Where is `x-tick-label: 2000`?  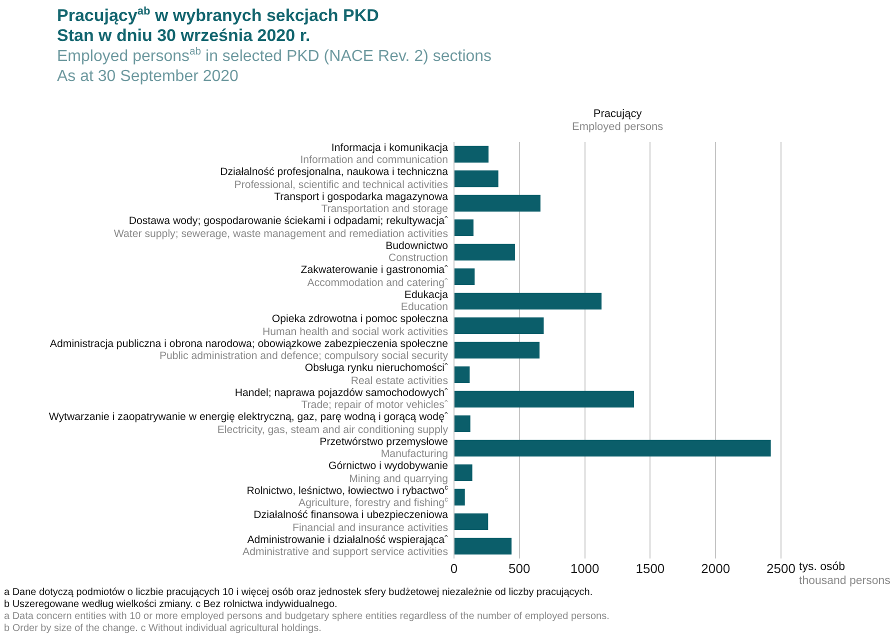
x-tick-label: 2000 is located at coordinates (715, 568).